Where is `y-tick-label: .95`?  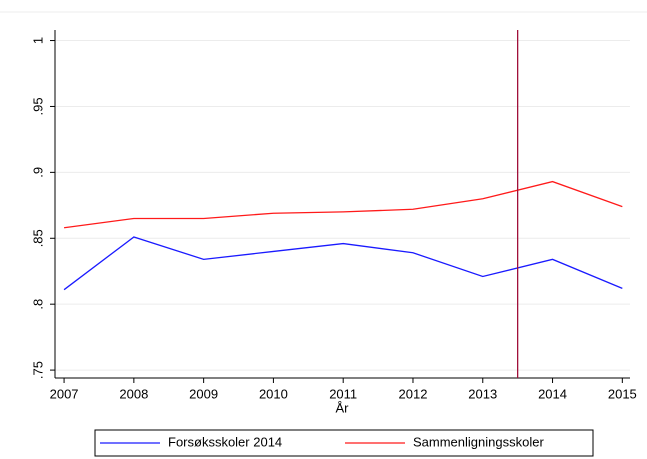
y-tick-label: .95 is located at coordinates (37, 106).